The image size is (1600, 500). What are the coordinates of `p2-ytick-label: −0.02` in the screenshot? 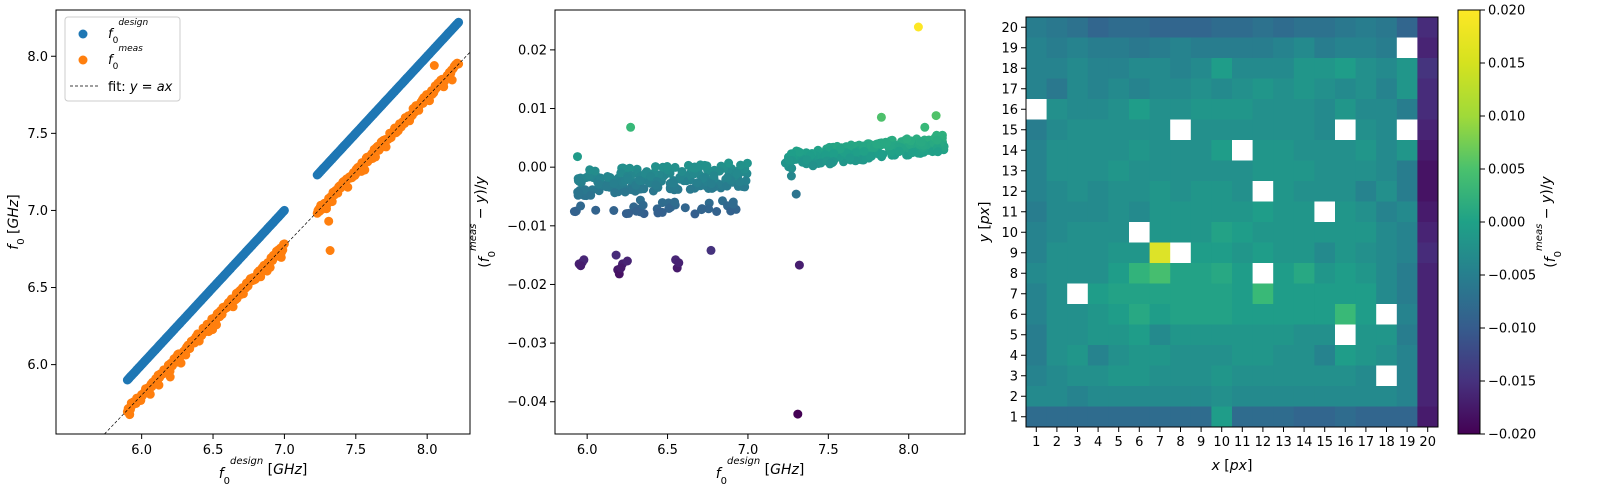 It's located at (527, 285).